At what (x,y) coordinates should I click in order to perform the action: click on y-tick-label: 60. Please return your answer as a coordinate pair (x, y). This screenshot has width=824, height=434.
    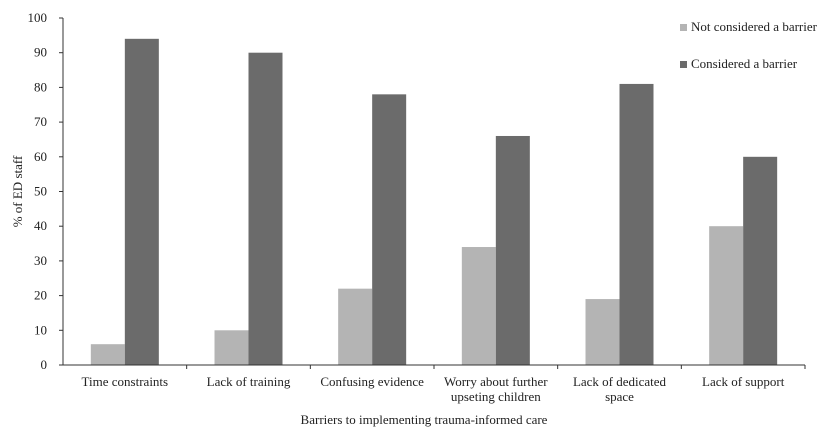
    Looking at the image, I should click on (40, 156).